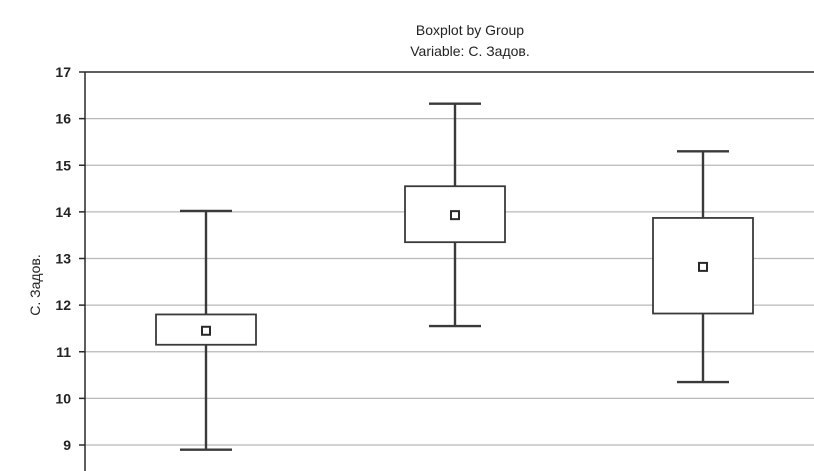 This screenshot has width=814, height=471. What do you see at coordinates (63, 398) in the screenshot?
I see `y-tick-label: 10` at bounding box center [63, 398].